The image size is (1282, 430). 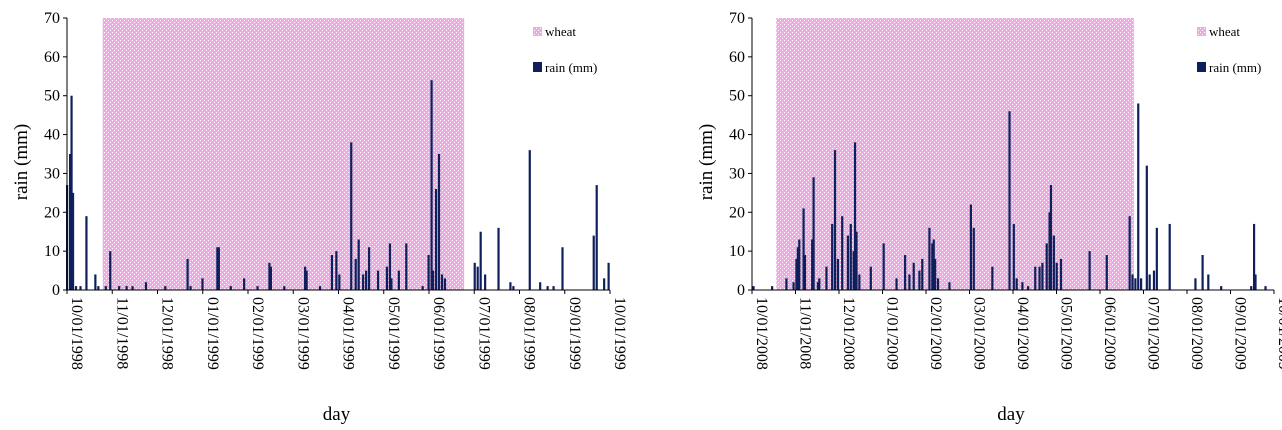 I want to click on legend-rain-swatch, so click(x=1201, y=67).